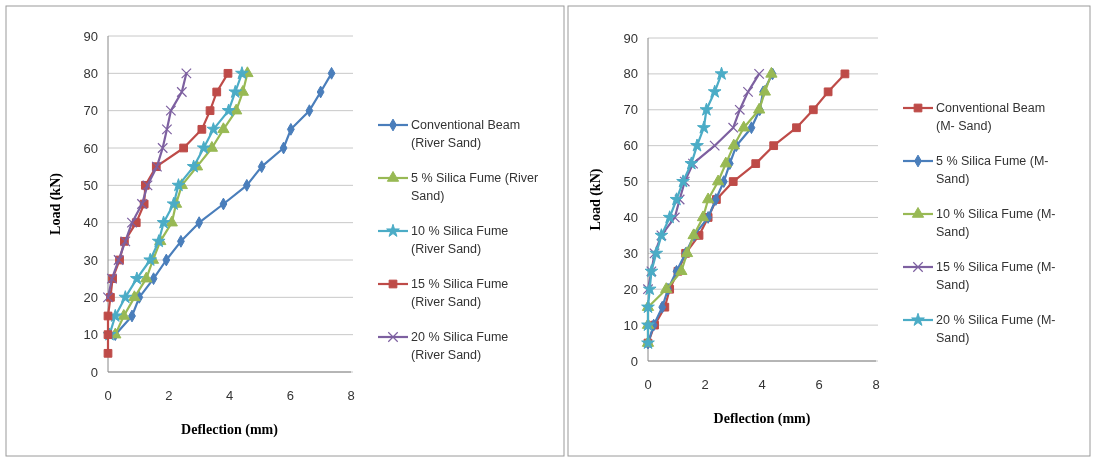 This screenshot has width=1094, height=461. I want to click on legend-label: 5 % Silica Fume (M- Sand), so click(992, 170).